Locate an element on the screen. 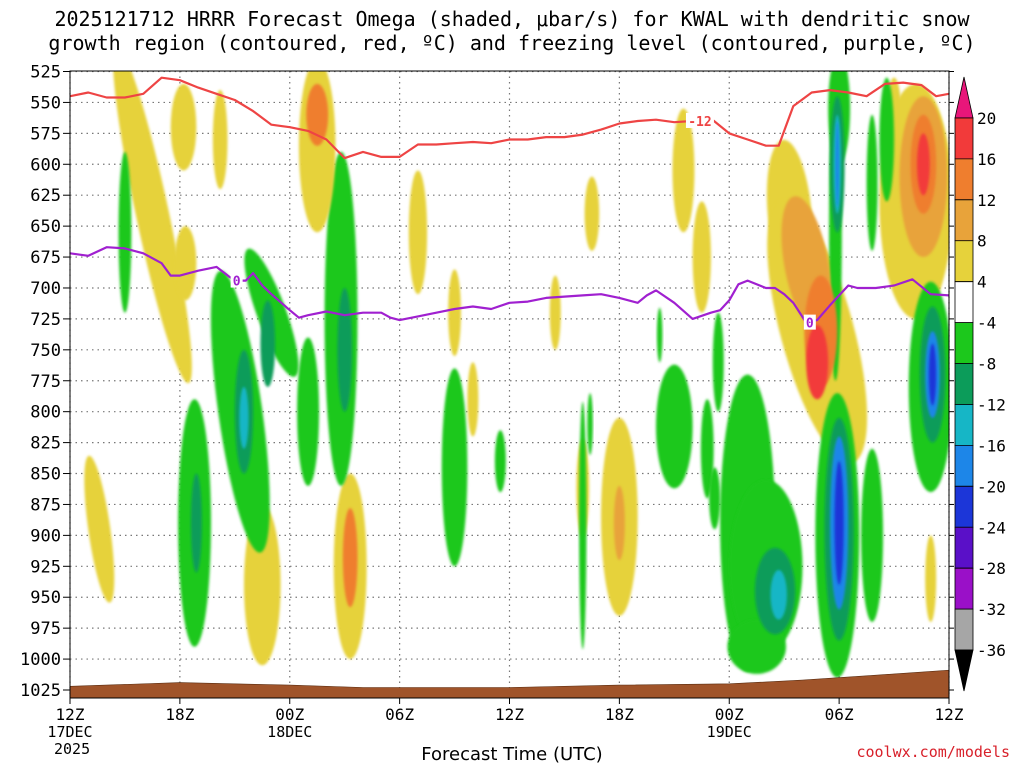 This screenshot has width=1024, height=768. y-tick-label: 725 is located at coordinates (45, 320).